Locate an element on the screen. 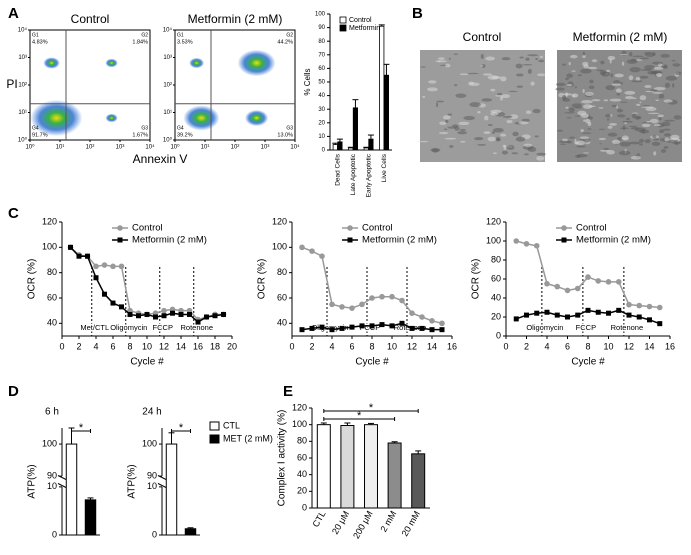  x-tick-label: Dead Cells is located at coordinates (337, 169).